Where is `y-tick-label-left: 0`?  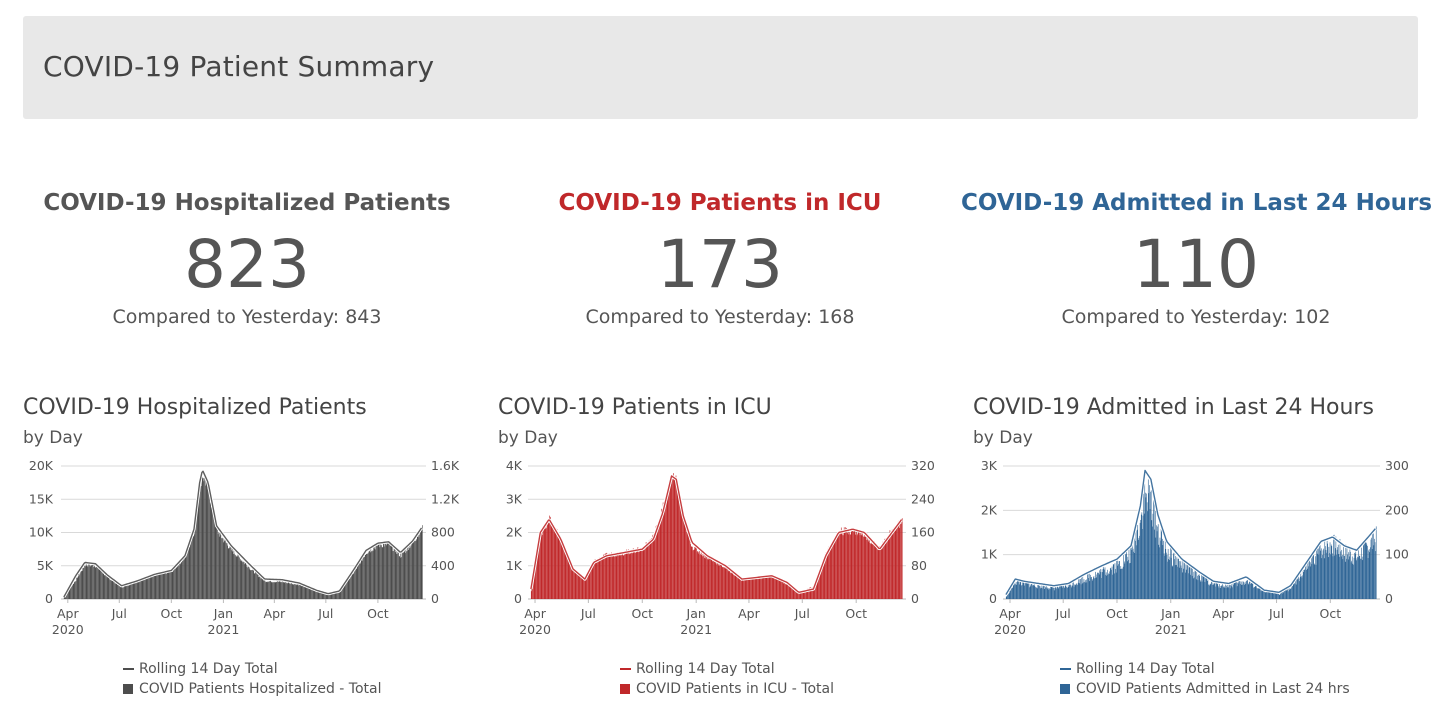
y-tick-label-left: 0 is located at coordinates (518, 598).